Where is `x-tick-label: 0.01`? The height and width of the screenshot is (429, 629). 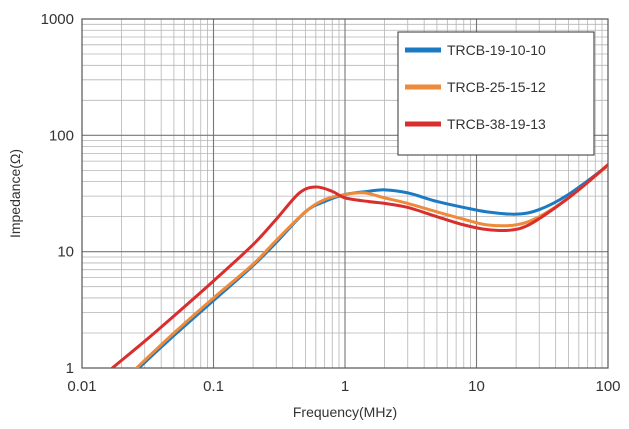
x-tick-label: 0.01 is located at coordinates (81, 386).